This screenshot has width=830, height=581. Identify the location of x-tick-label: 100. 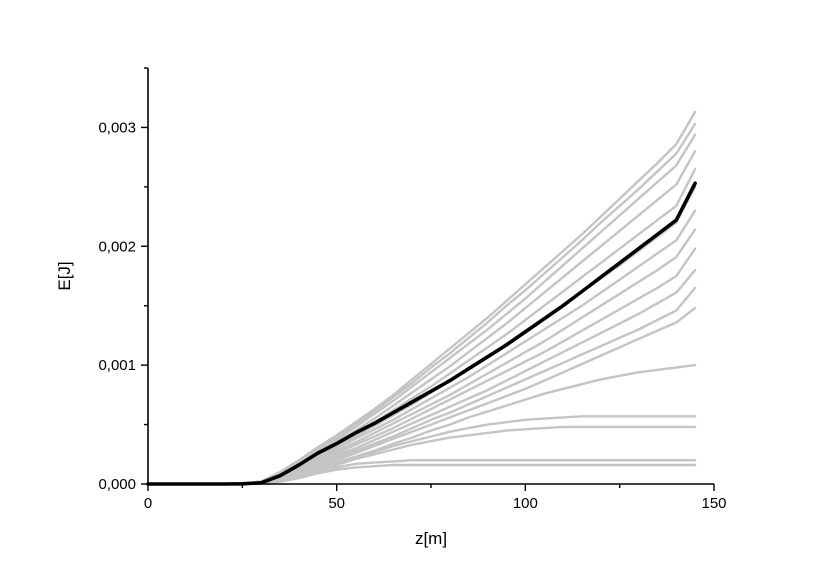
(525, 503).